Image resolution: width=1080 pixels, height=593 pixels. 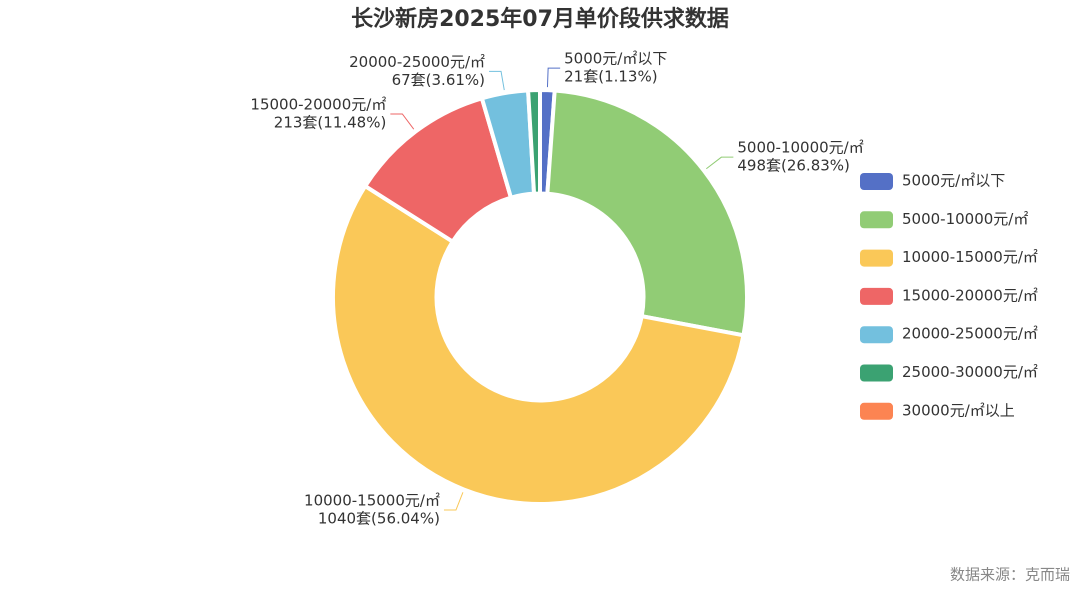 What do you see at coordinates (953, 181) in the screenshot?
I see `legend-label: 5000元/㎡以下` at bounding box center [953, 181].